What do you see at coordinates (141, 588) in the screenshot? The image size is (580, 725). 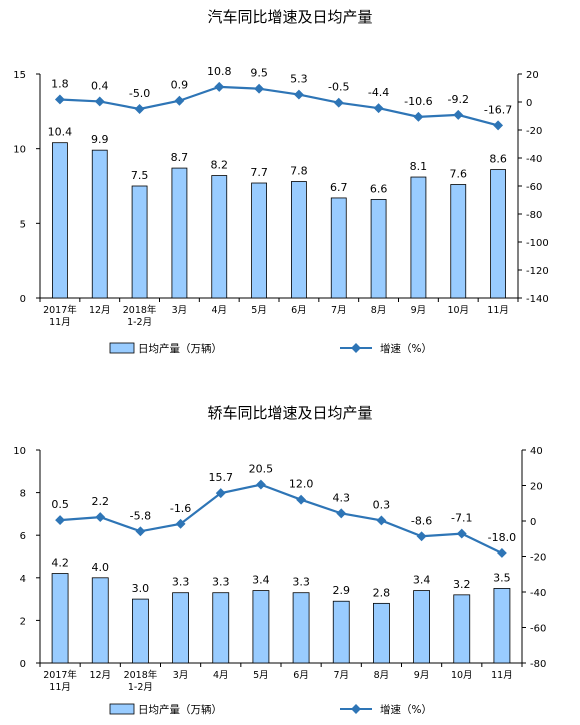 I see `bar-value-label: 3.0` at bounding box center [141, 588].